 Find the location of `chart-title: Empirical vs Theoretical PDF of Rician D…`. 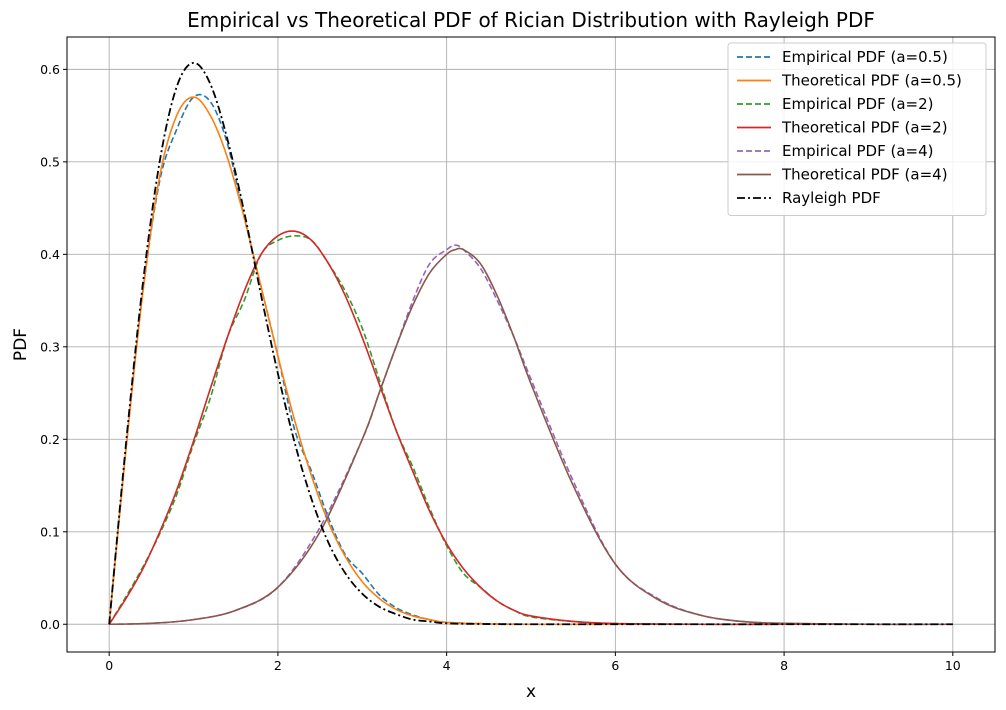

chart-title: Empirical vs Theoretical PDF of Rician D… is located at coordinates (531, 20).